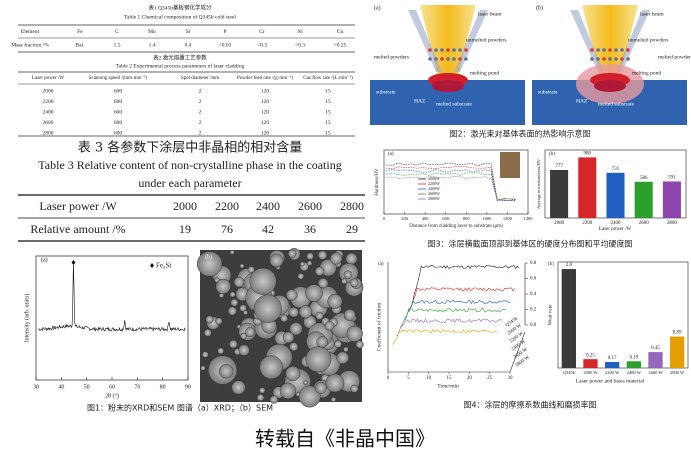 The height and width of the screenshot is (460, 691). What do you see at coordinates (587, 223) in the screenshot?
I see `x-tick-label: 2200` at bounding box center [587, 223].